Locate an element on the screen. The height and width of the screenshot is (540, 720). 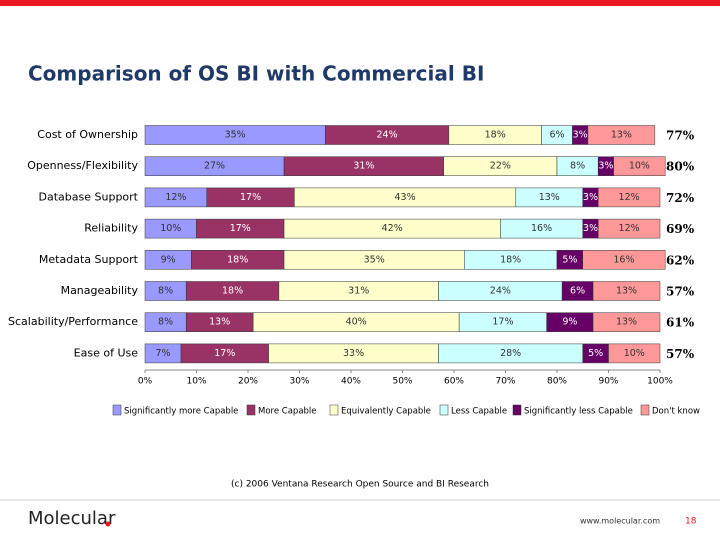
category-label: Openness/Flexibility is located at coordinates (82, 165).